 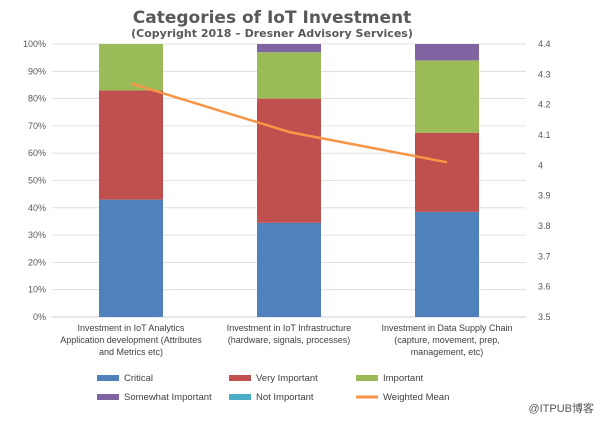 What do you see at coordinates (37, 290) in the screenshot?
I see `y-tick-label: 10%` at bounding box center [37, 290].